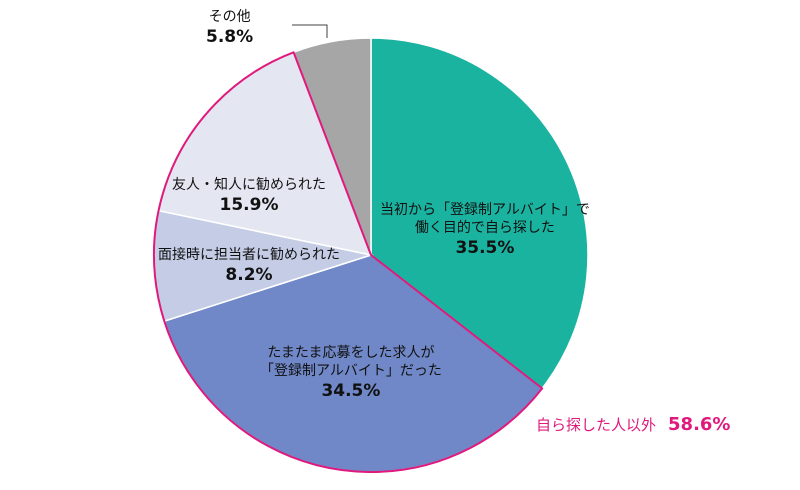 The image size is (800, 490). I want to click on group-highlight-callout: 自ら探した人以外 58.6%, so click(633, 424).